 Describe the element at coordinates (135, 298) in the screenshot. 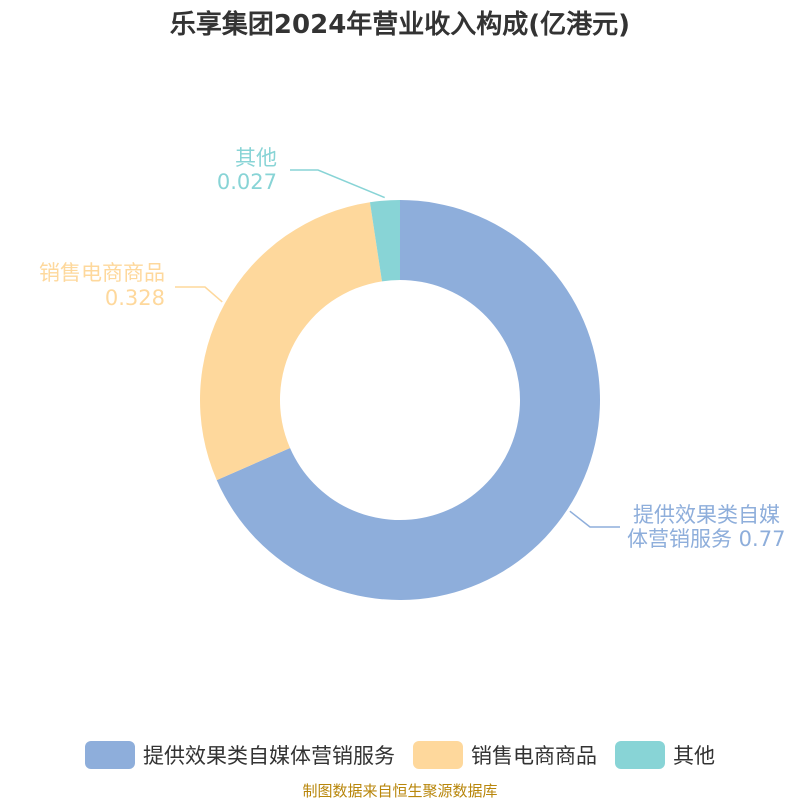

I see `slice-label: 0.328` at that location.